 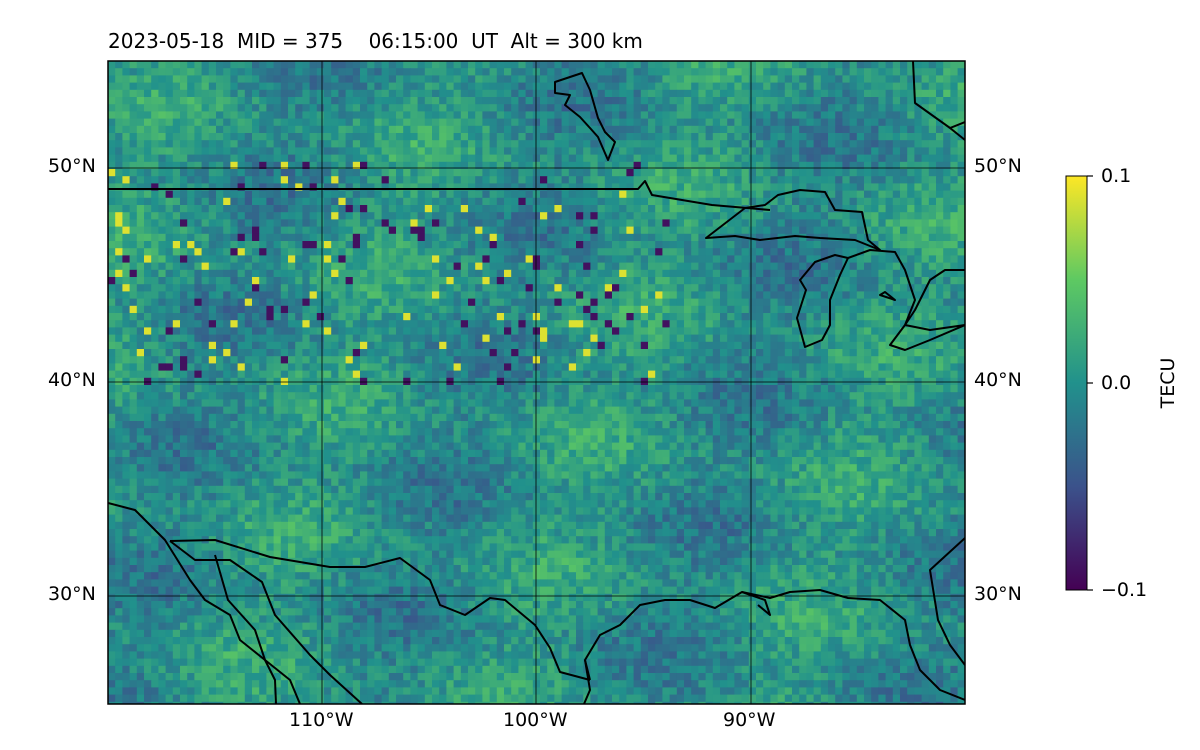 What do you see at coordinates (585, 116) in the screenshot?
I see `hudson-bay-coast` at bounding box center [585, 116].